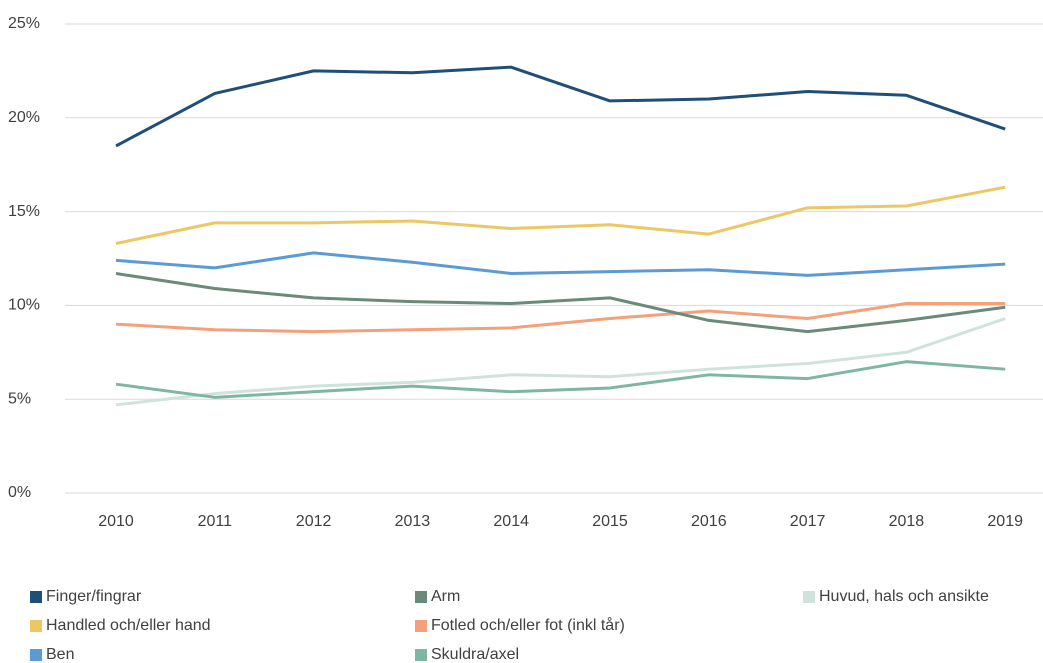 The image size is (1043, 663). I want to click on x-tick-label: 2016, so click(709, 521).